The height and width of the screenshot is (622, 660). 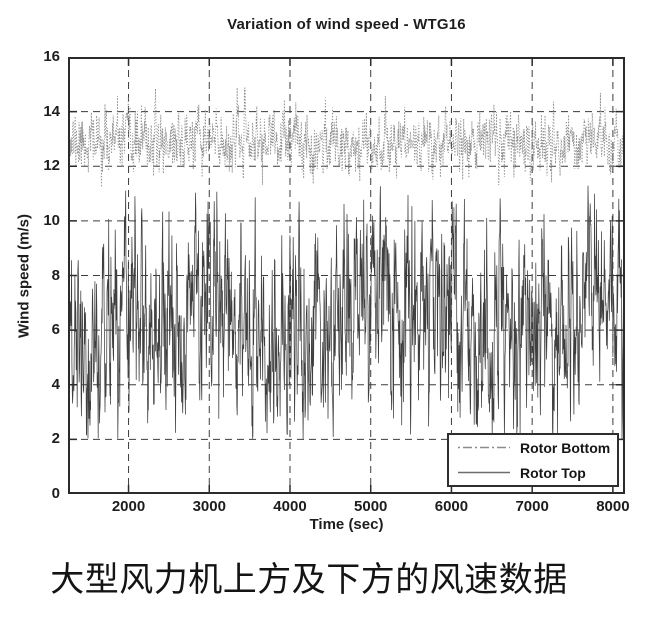 I want to click on y-tick-label: 0, so click(x=55, y=493).